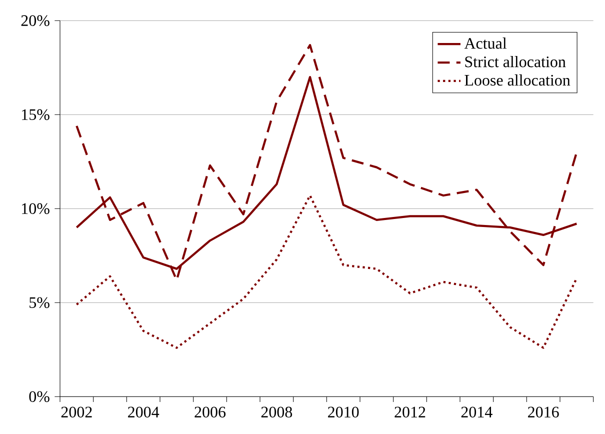 The width and height of the screenshot is (605, 434). Describe the element at coordinates (515, 62) in the screenshot. I see `legend-label: Strict allocation` at that location.